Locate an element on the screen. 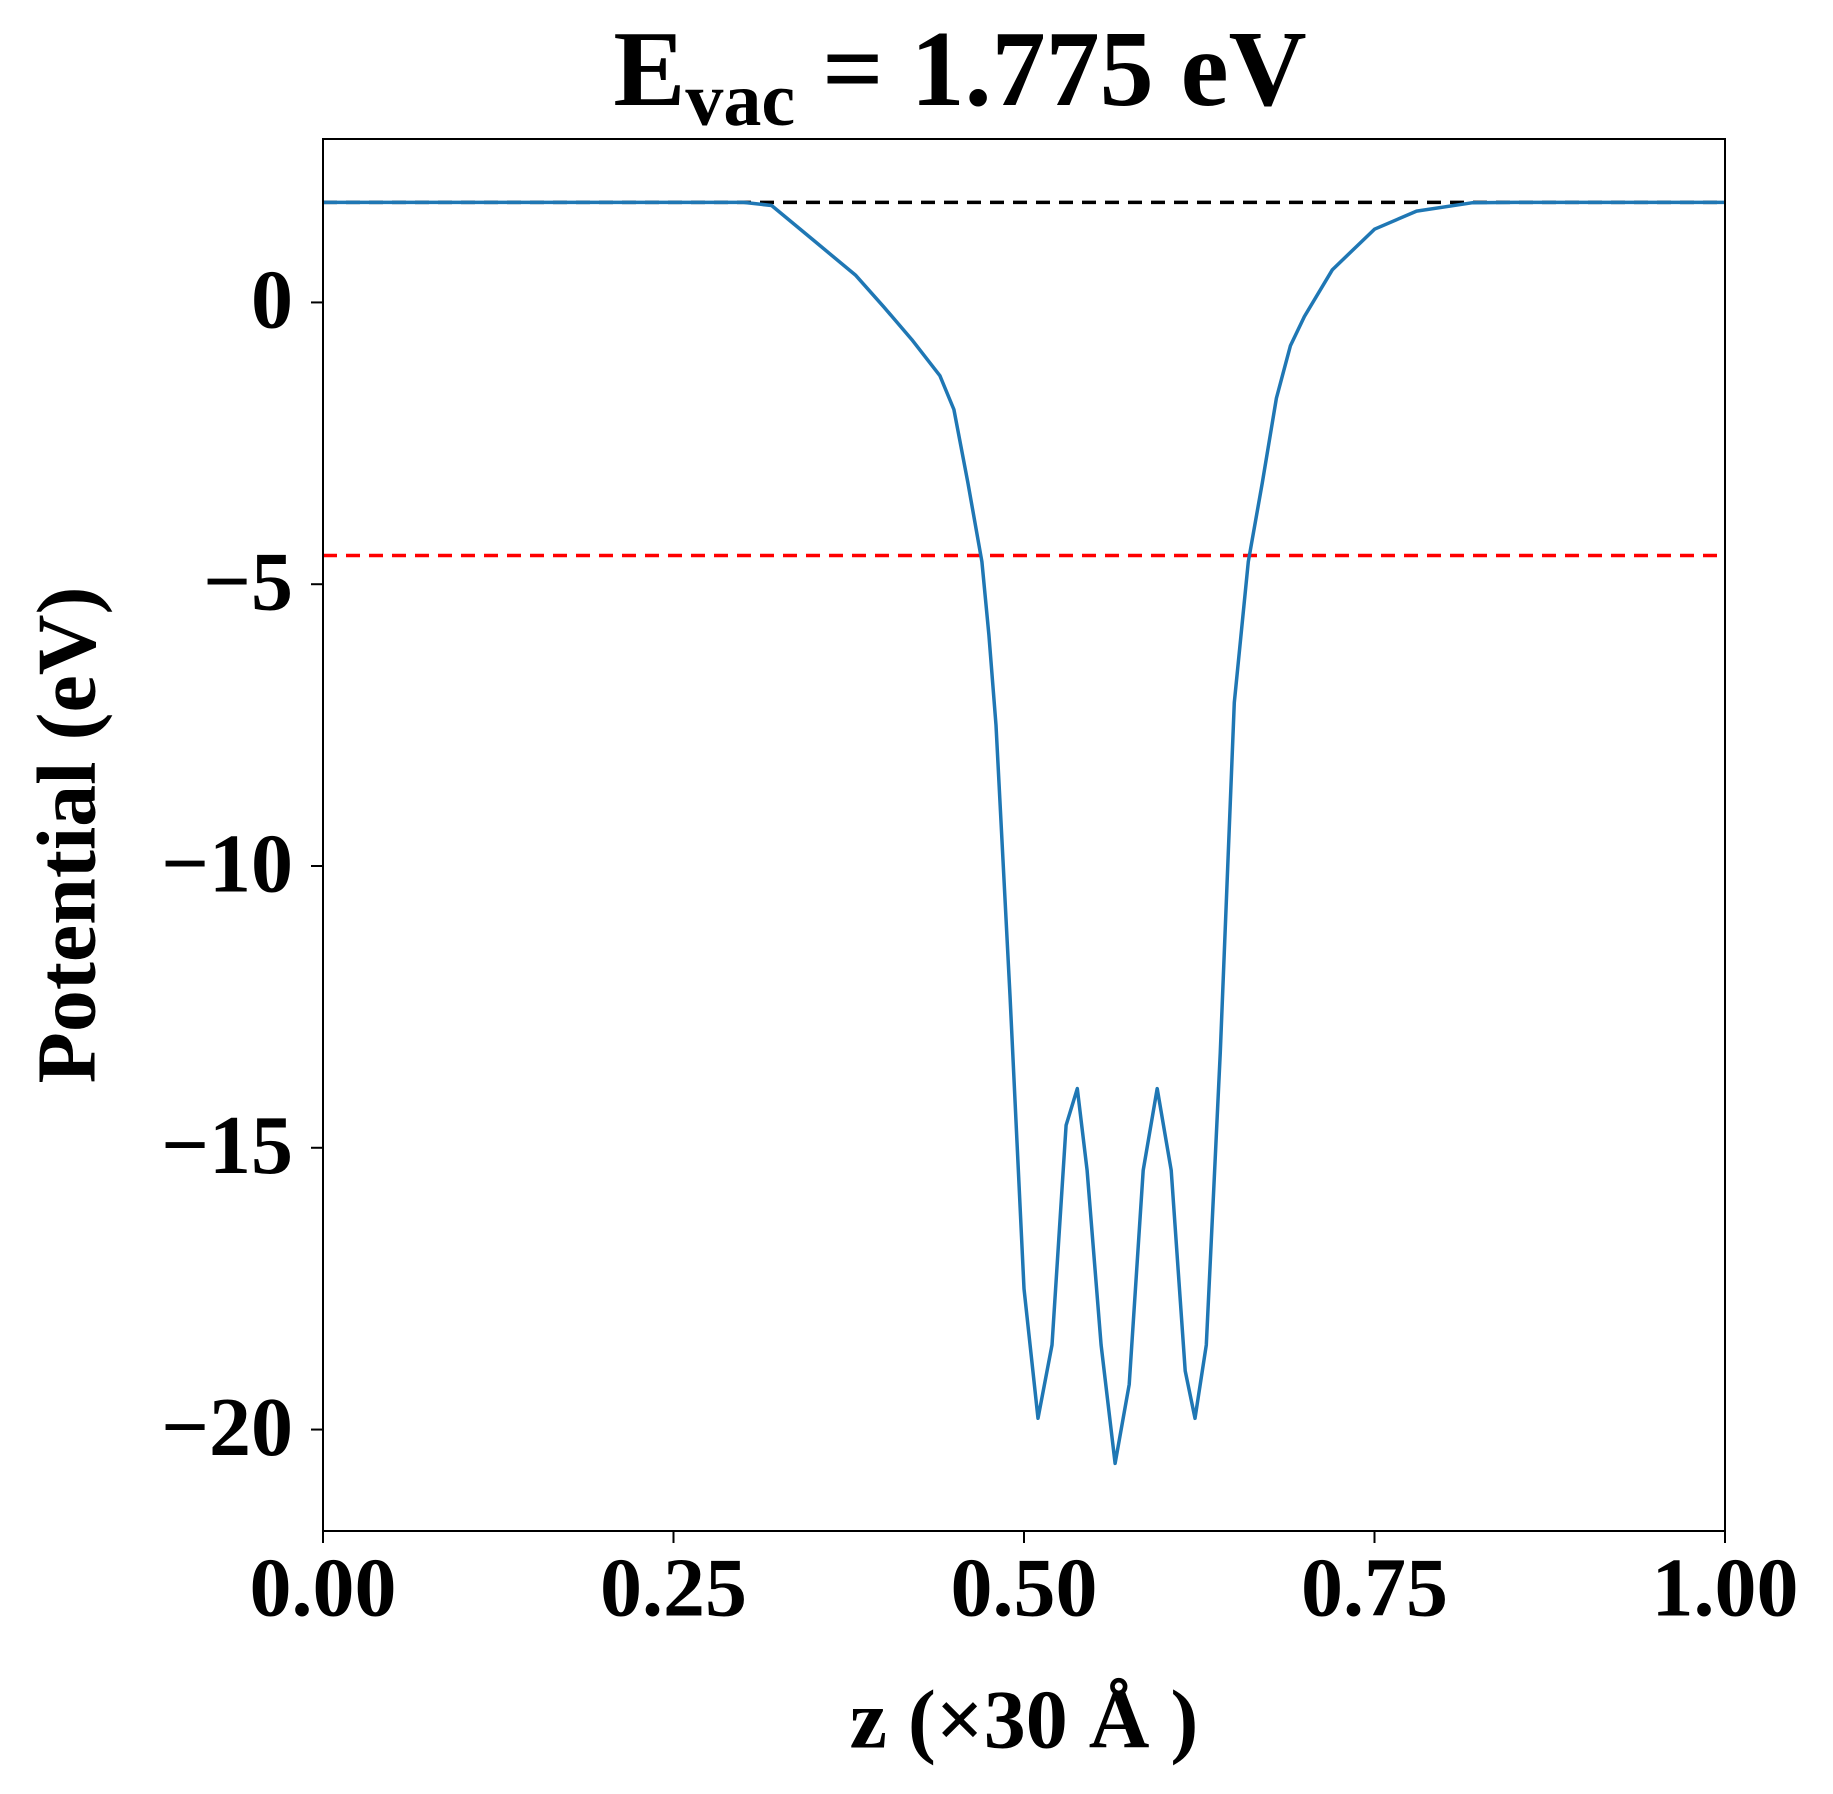 The width and height of the screenshot is (1833, 1794). x-axis-label: z (×30 Å ) is located at coordinates (1024, 1719).